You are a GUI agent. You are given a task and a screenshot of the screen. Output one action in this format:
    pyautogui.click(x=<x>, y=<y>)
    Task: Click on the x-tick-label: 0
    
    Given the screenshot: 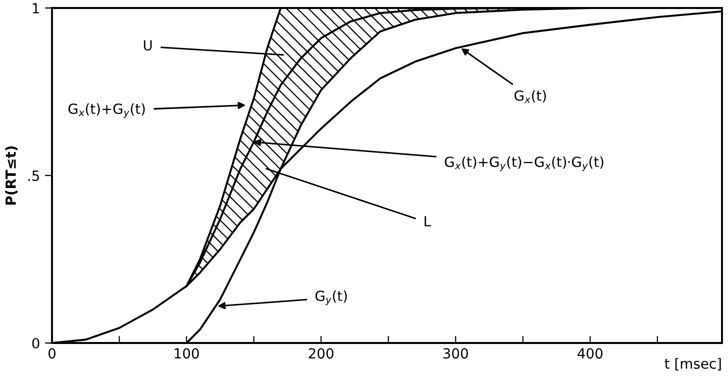 What is the action you would take?
    pyautogui.click(x=52, y=353)
    